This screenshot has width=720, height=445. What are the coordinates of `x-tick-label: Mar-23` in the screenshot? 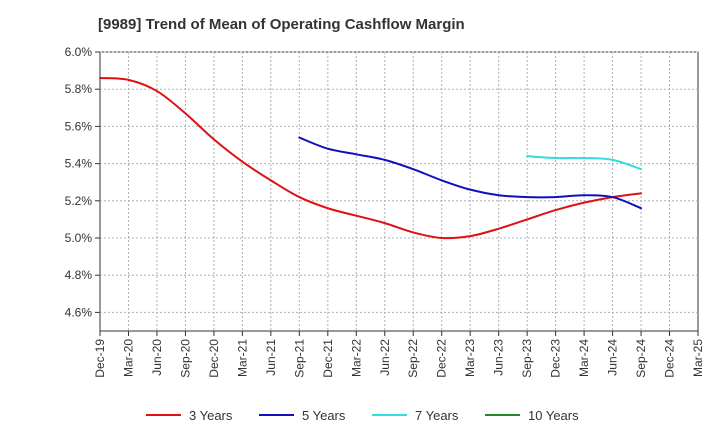 It's located at (470, 358).